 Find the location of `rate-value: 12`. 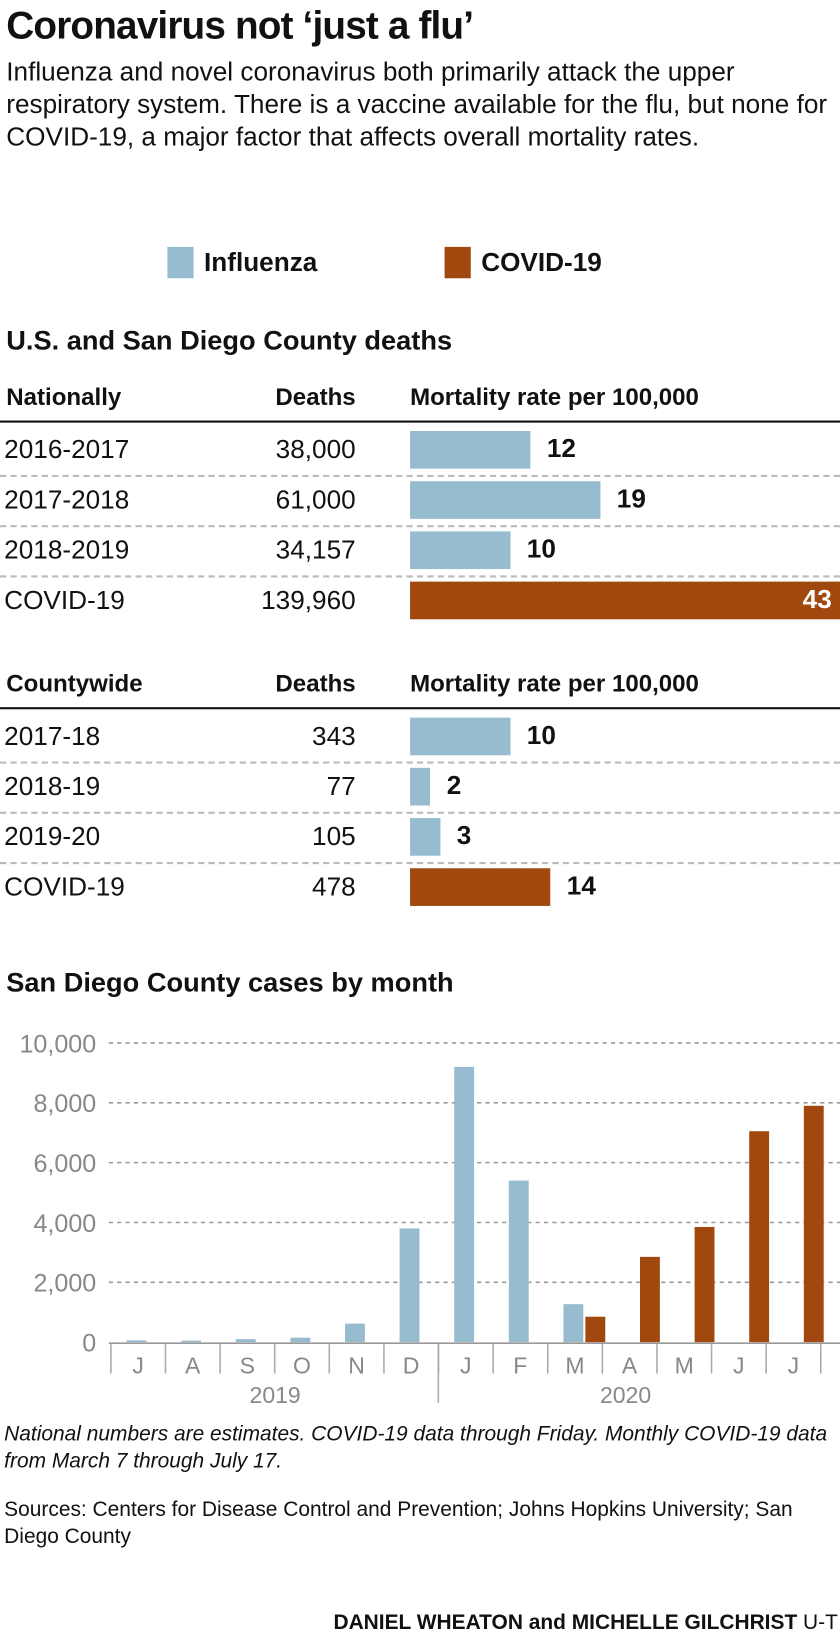

rate-value: 12 is located at coordinates (561, 449).